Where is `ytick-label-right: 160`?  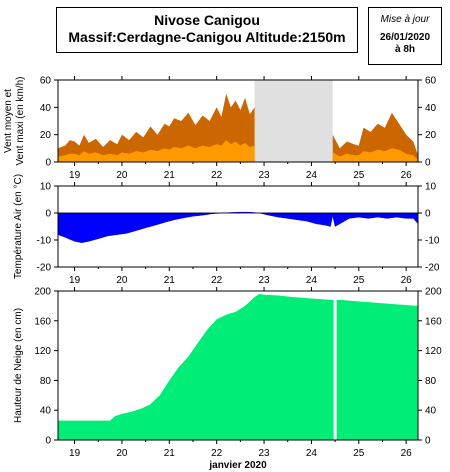 ytick-label-right: 160 is located at coordinates (433, 321).